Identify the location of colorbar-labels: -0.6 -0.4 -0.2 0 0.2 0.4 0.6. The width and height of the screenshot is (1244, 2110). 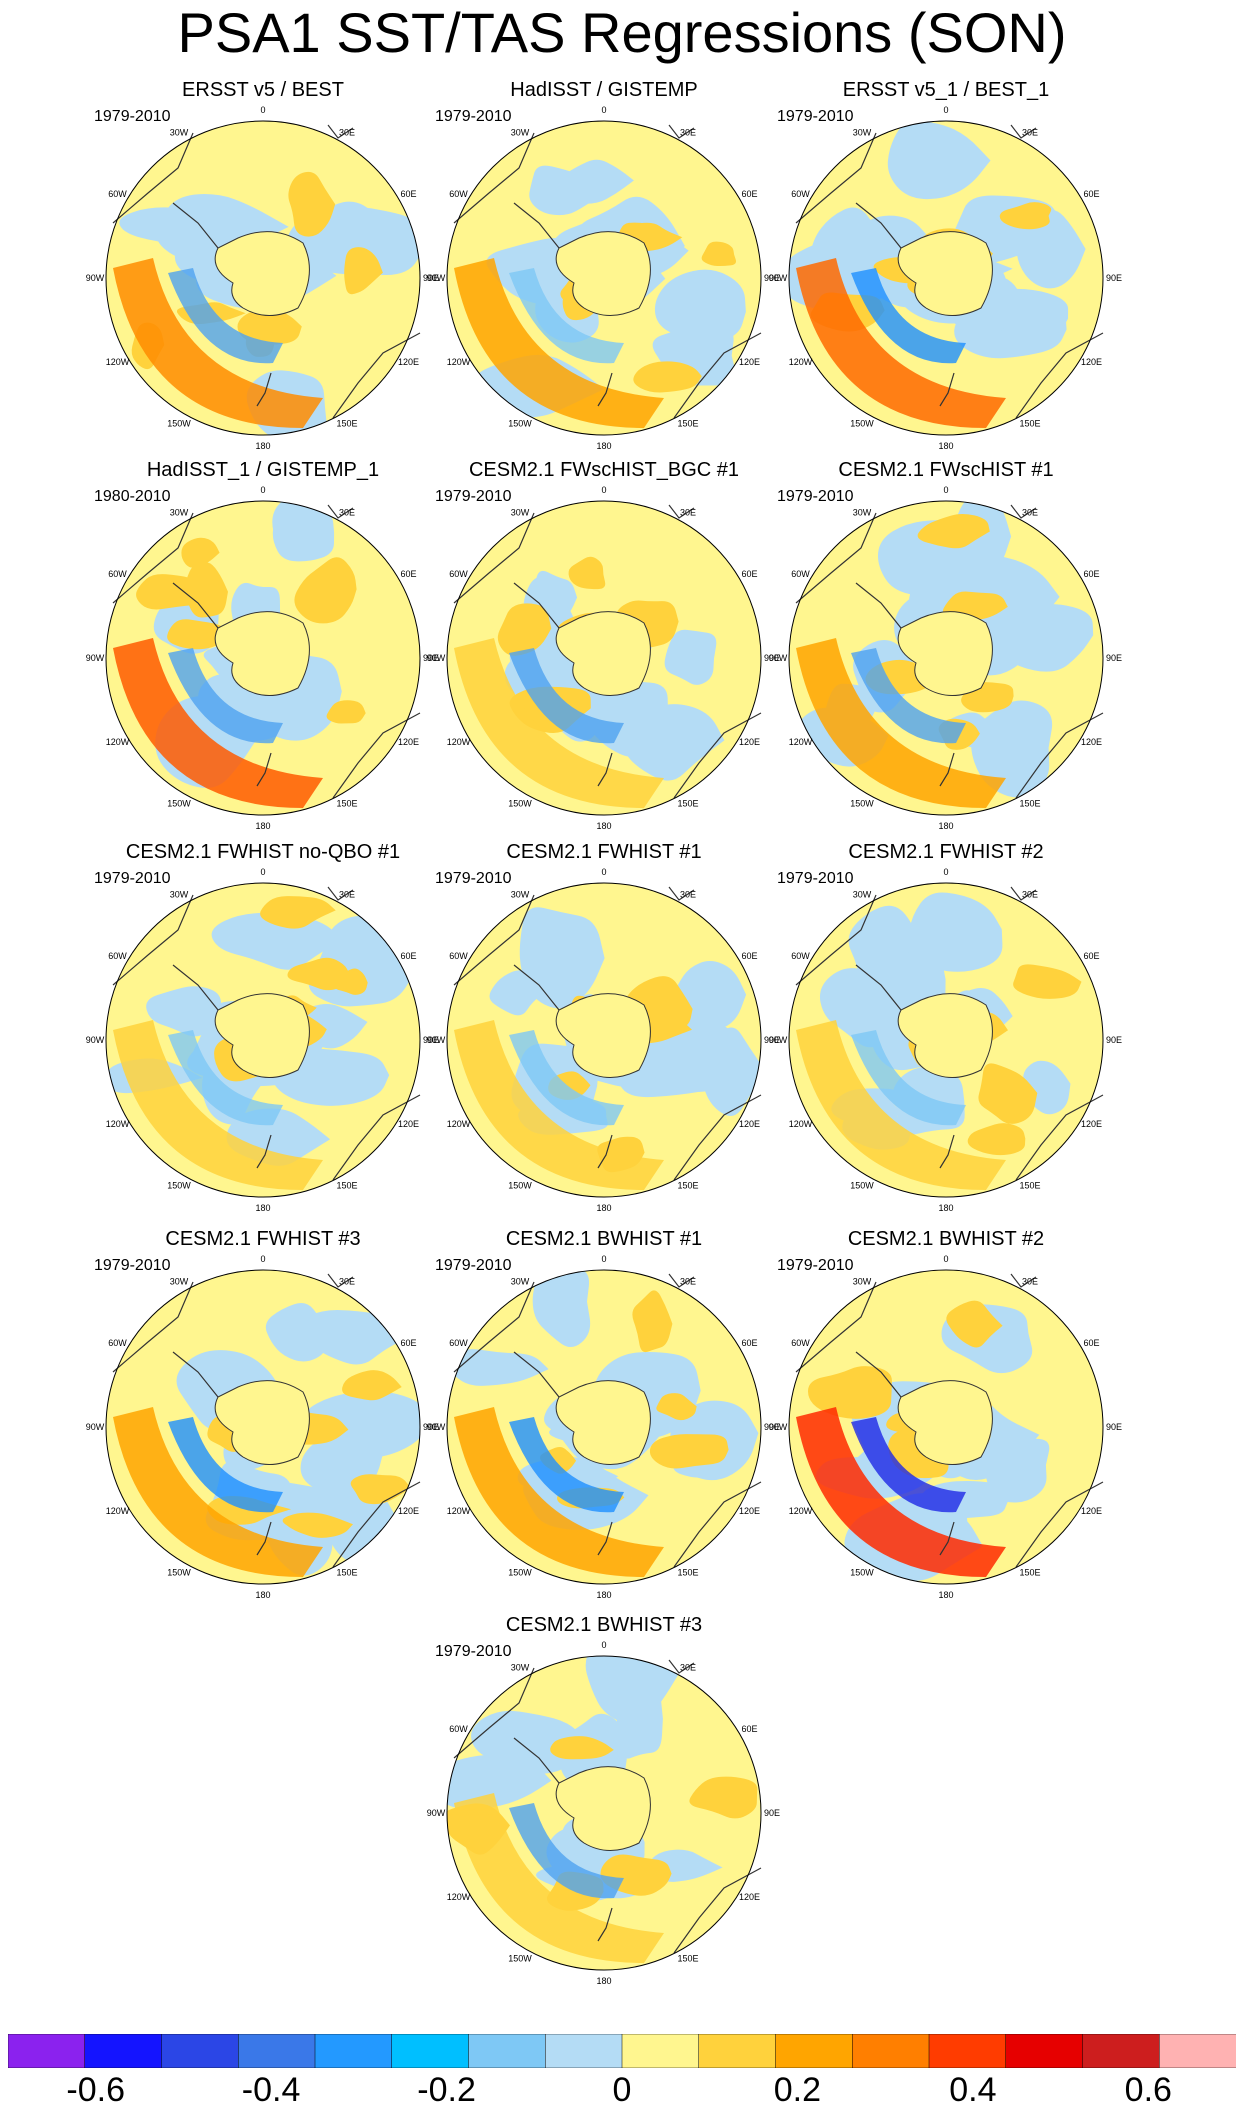
(622, 2090).